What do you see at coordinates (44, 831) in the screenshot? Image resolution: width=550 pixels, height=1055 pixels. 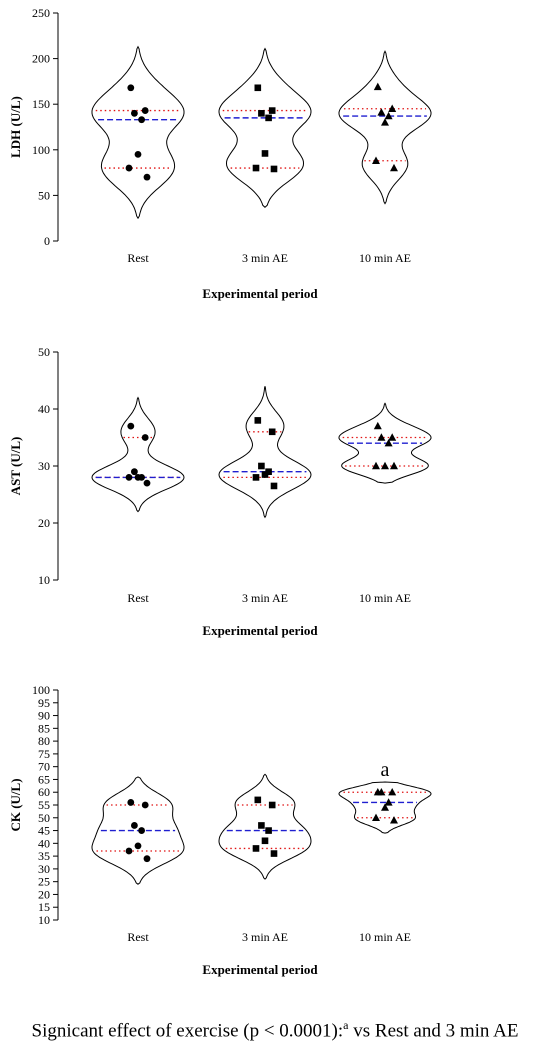 I see `y-tick-label: 45` at bounding box center [44, 831].